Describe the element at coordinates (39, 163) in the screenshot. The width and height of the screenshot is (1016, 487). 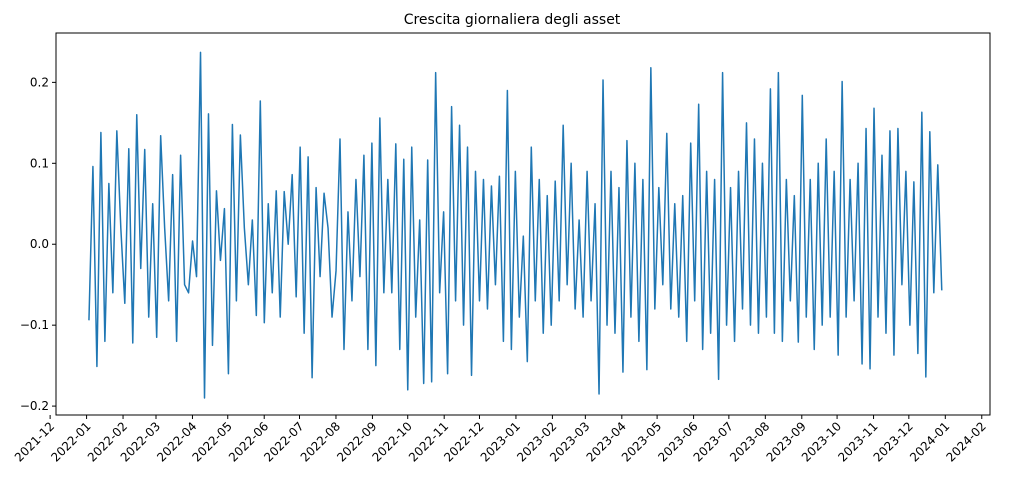
I see `y-tick-label: 0.1` at that location.